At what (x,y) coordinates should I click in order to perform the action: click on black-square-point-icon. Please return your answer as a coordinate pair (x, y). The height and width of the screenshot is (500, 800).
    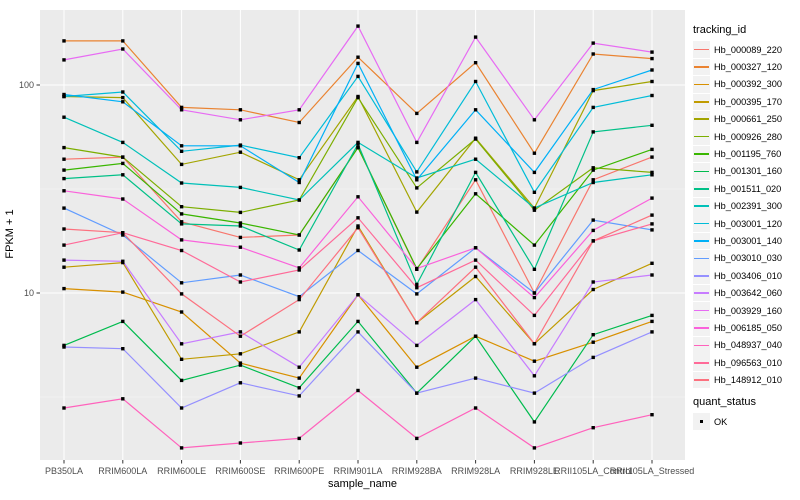
    Looking at the image, I should click on (701, 421).